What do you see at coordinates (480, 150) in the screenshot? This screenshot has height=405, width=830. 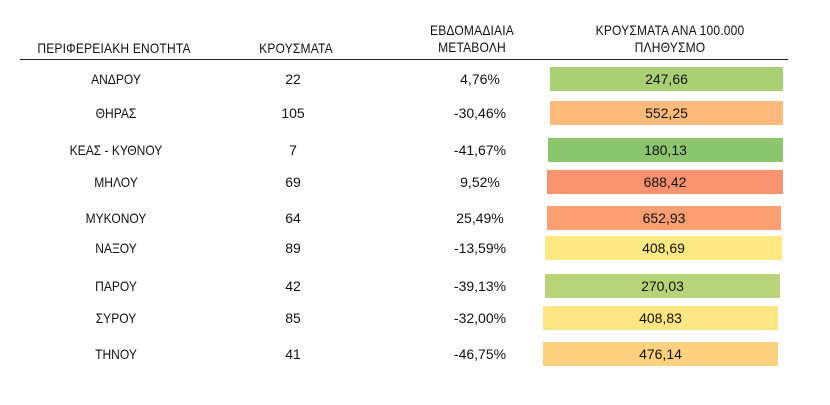 I see `weekly-change: -41,67%` at bounding box center [480, 150].